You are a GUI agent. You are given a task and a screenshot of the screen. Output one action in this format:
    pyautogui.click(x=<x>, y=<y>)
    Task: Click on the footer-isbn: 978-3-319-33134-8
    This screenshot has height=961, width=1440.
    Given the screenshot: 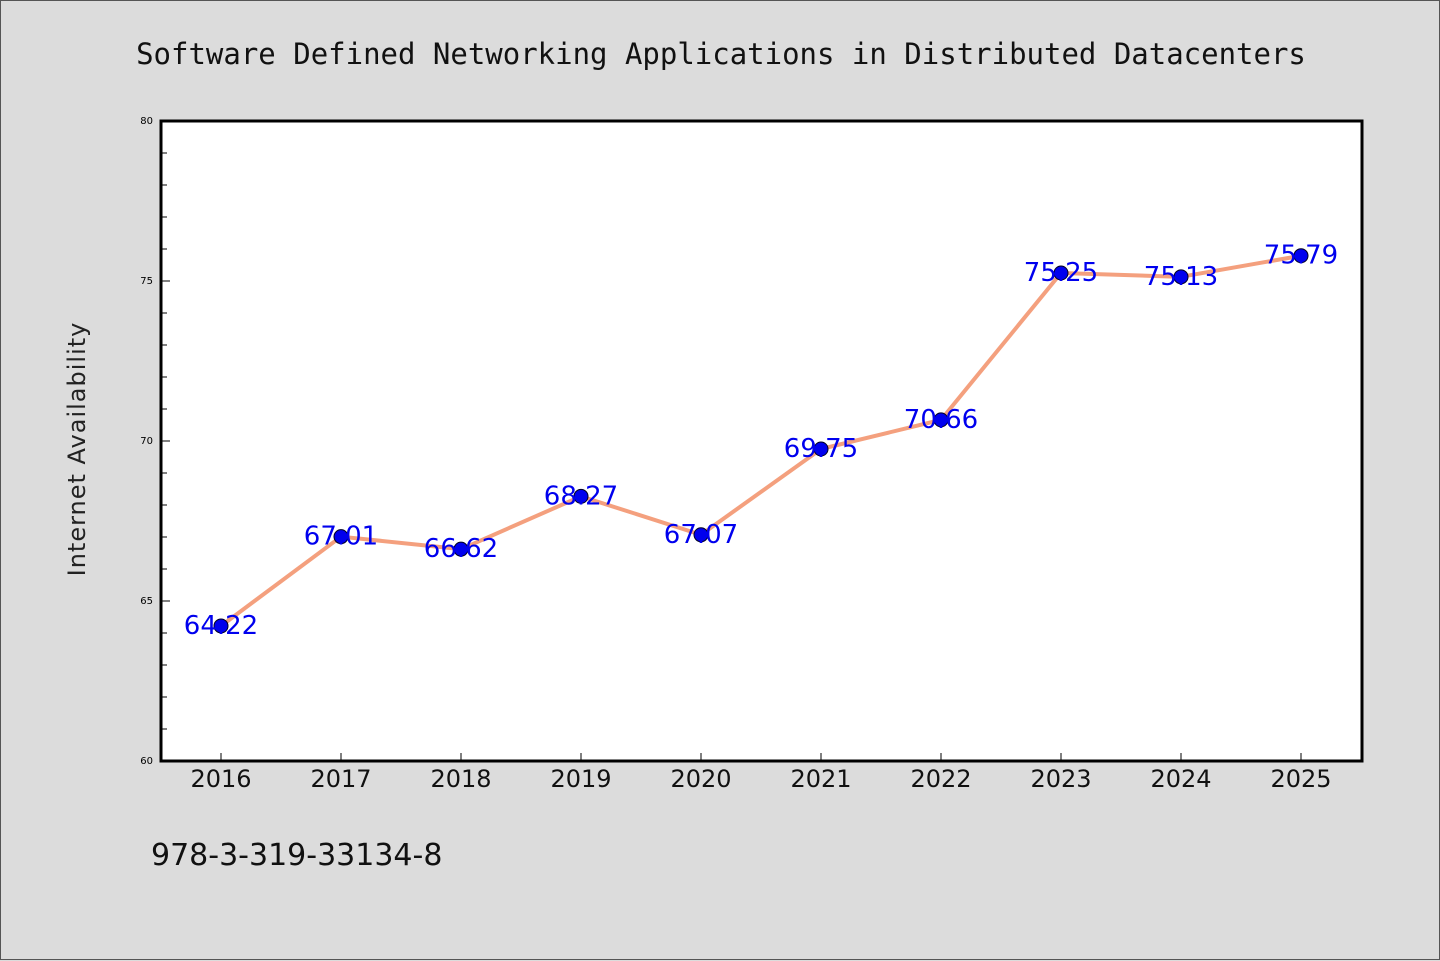 What is the action you would take?
    pyautogui.click(x=296, y=855)
    